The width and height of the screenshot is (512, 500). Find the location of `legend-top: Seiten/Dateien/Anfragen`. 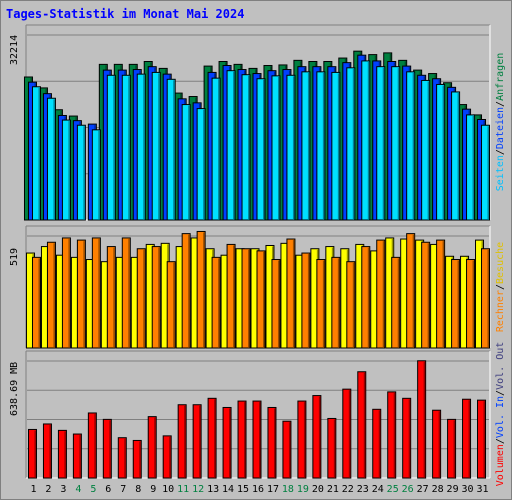

legend-top: Seiten/Dateien/Anfragen is located at coordinates (500, 122).